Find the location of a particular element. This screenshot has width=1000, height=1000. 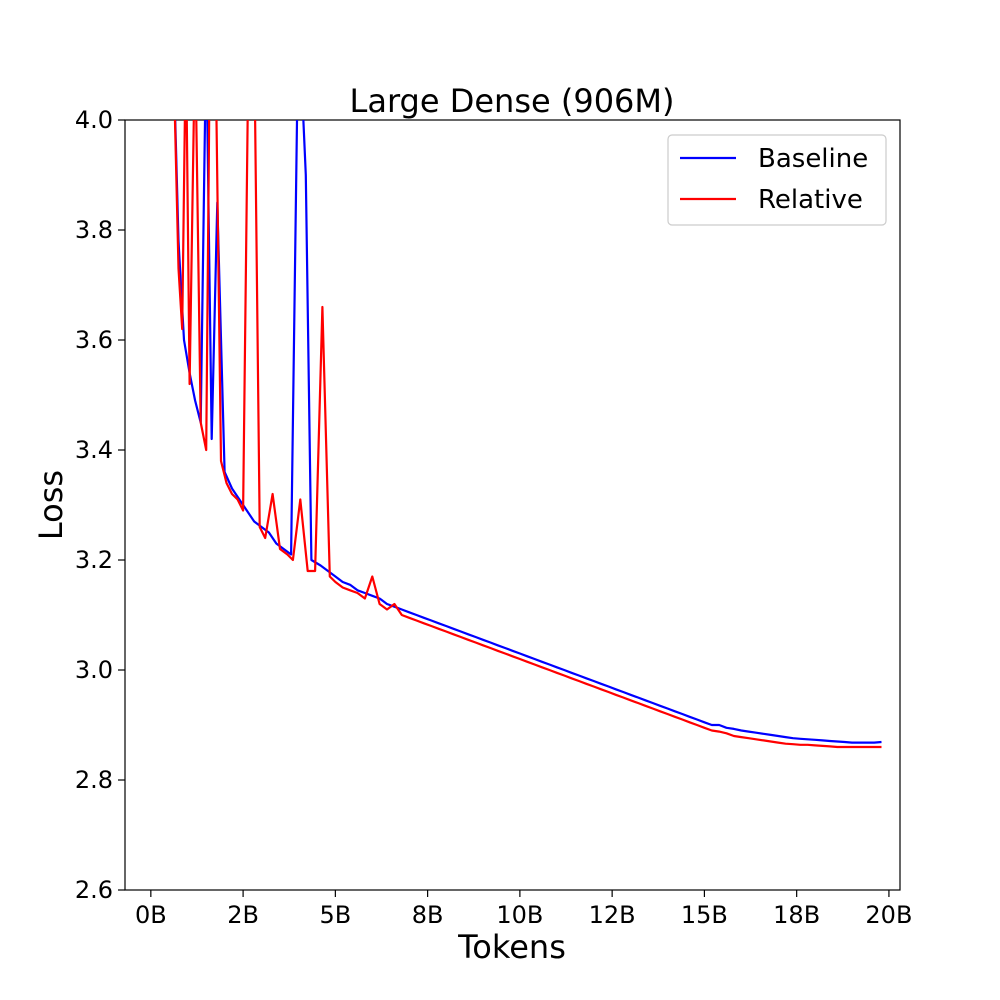

y-tick-label: 3.8 is located at coordinates (94, 230).